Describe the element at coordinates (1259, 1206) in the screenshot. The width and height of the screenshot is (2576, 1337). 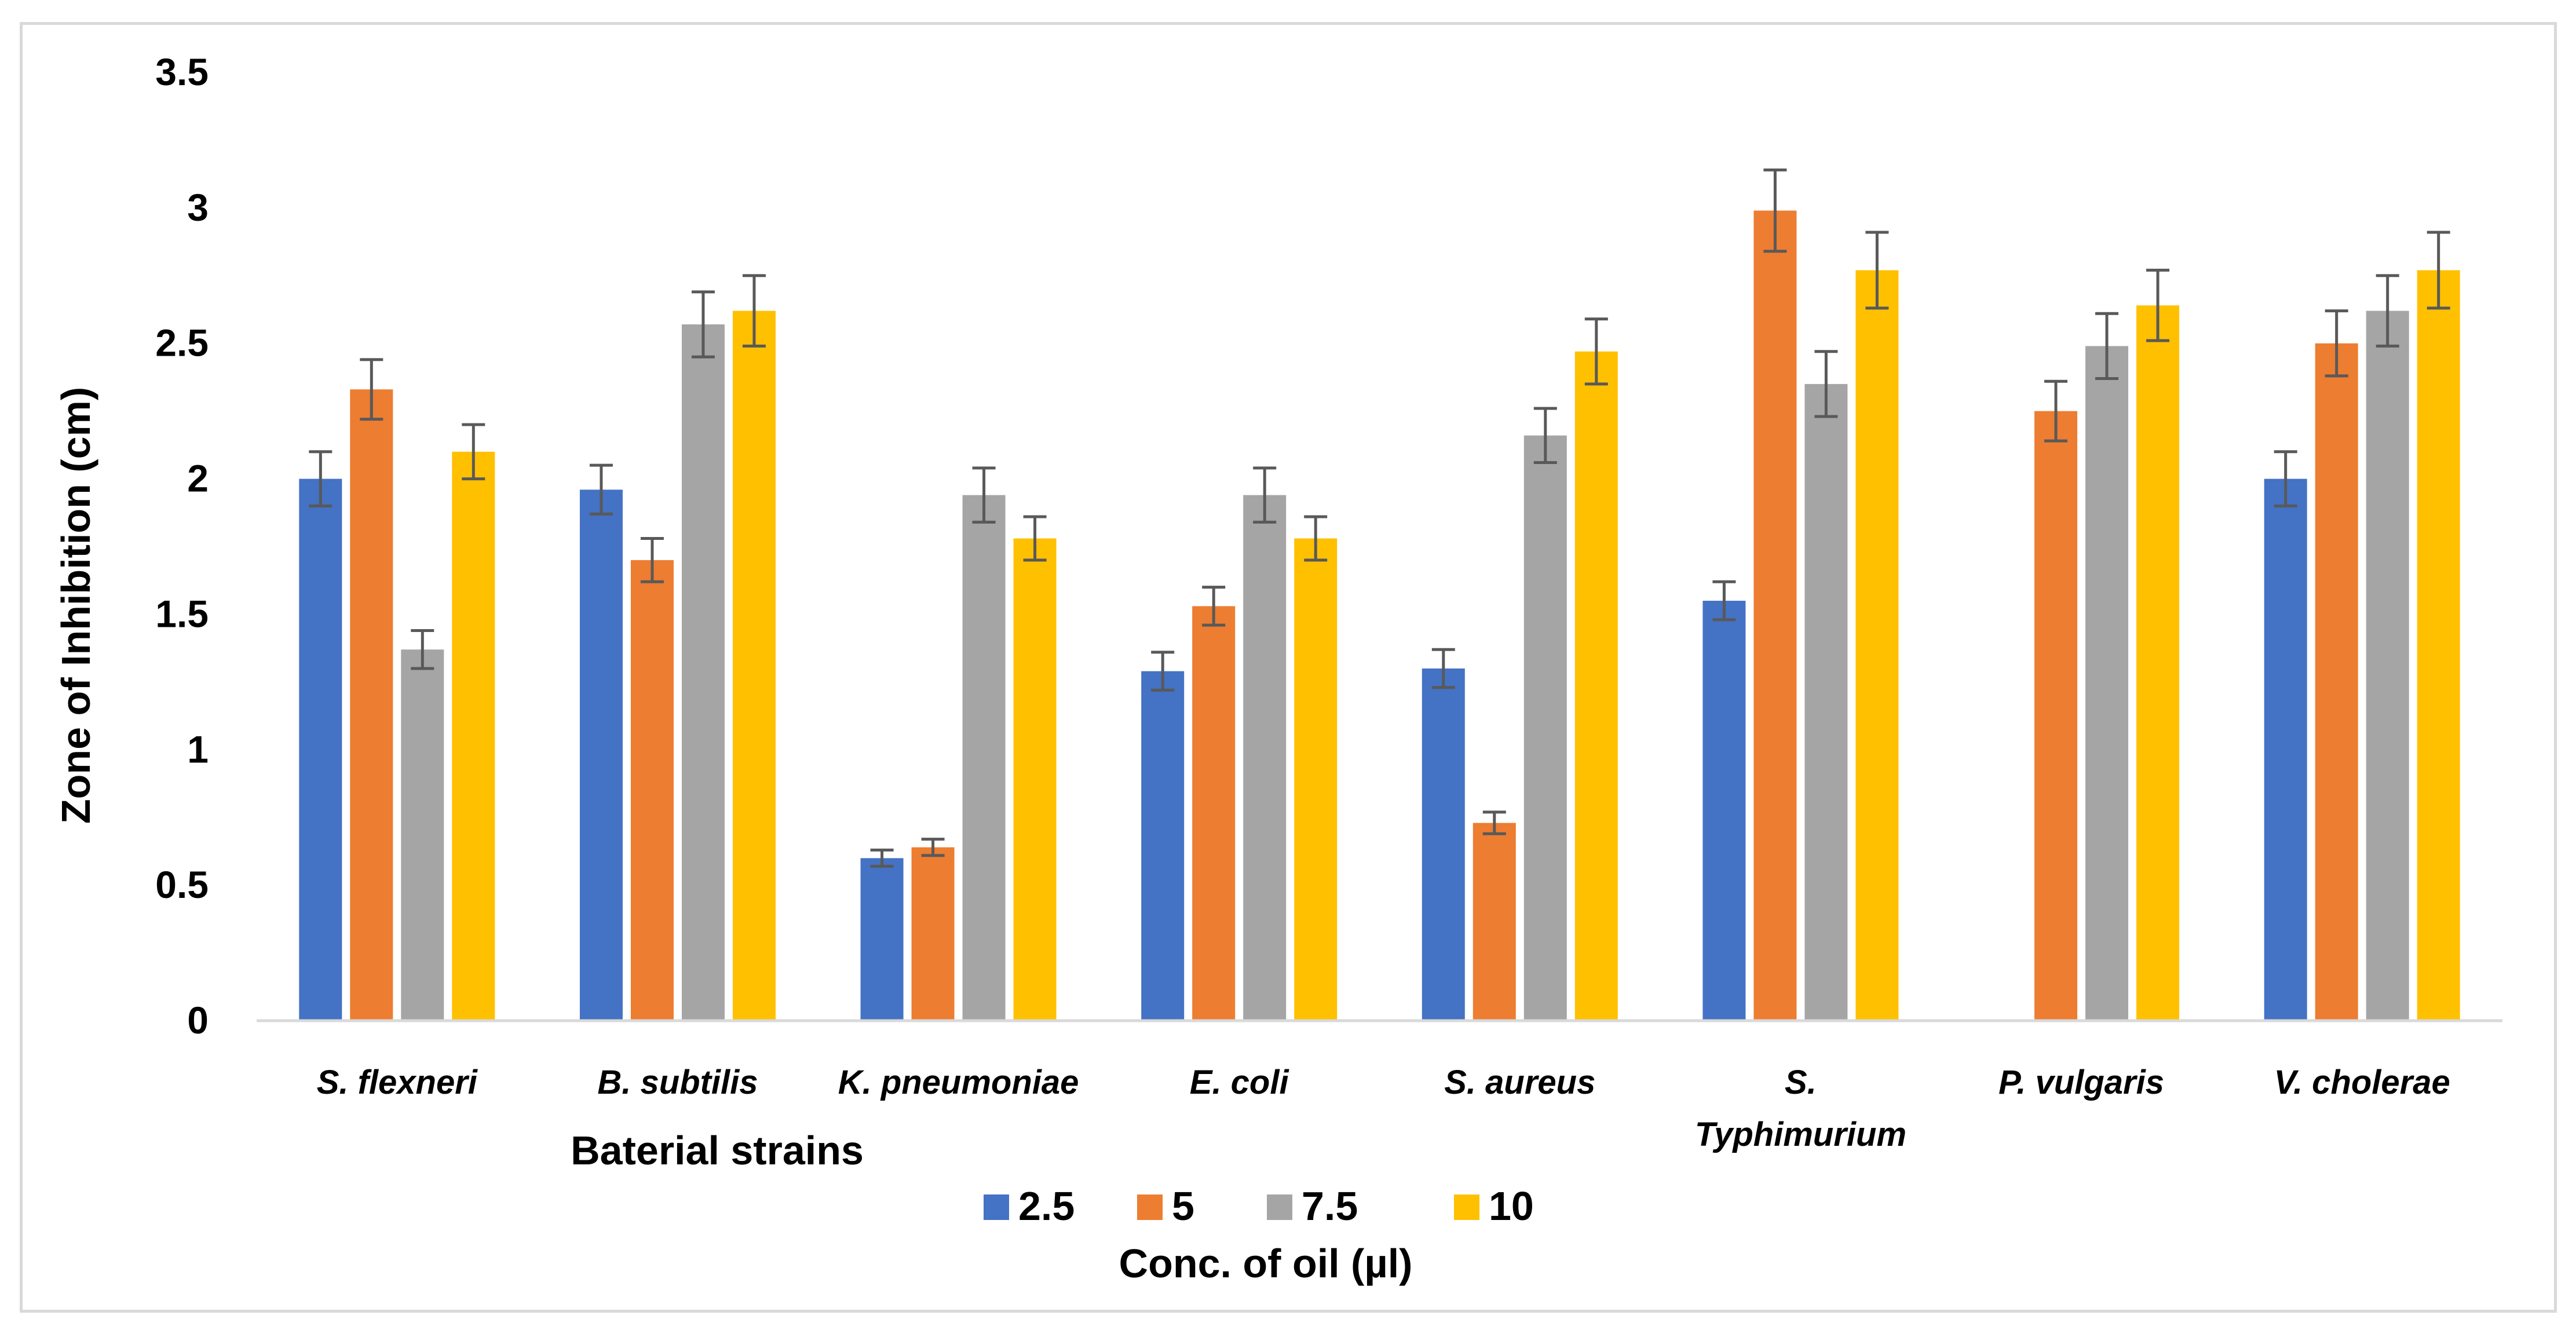
I see `legend: 2.5 5 7.5 10` at that location.